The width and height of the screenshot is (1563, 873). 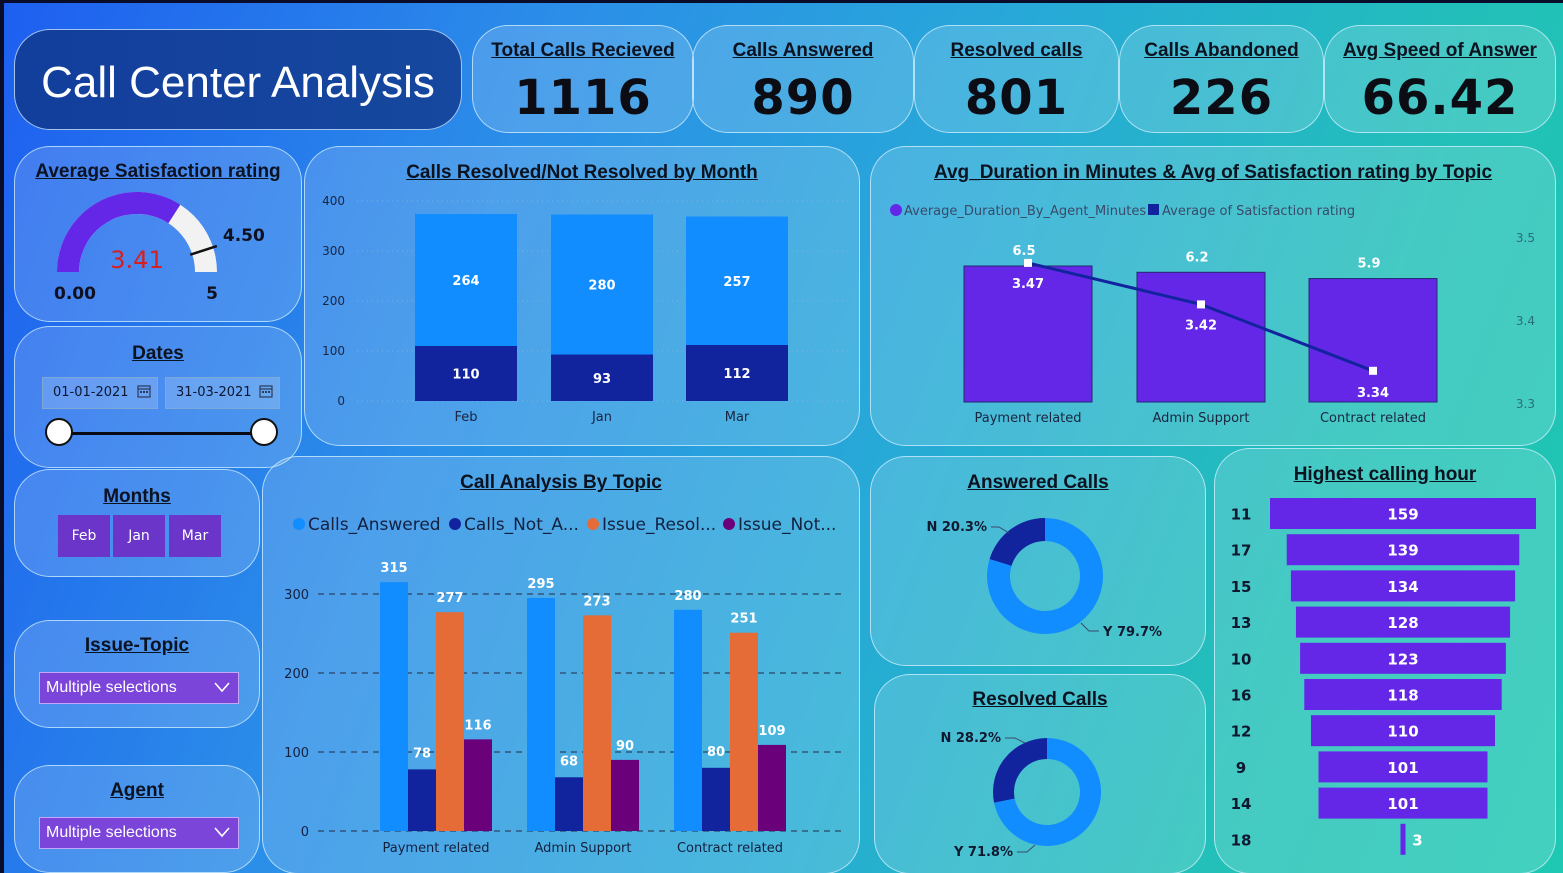 I want to click on date-slider-end-handle, so click(x=264, y=432).